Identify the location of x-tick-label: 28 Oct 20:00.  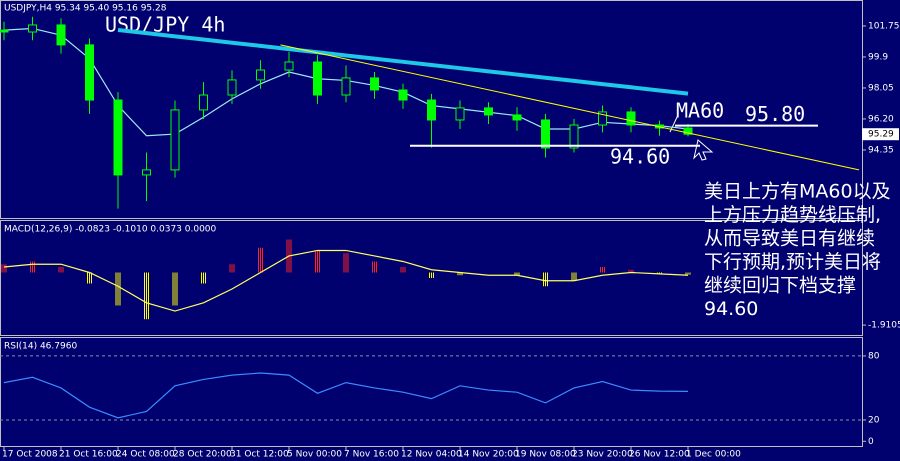
(202, 455).